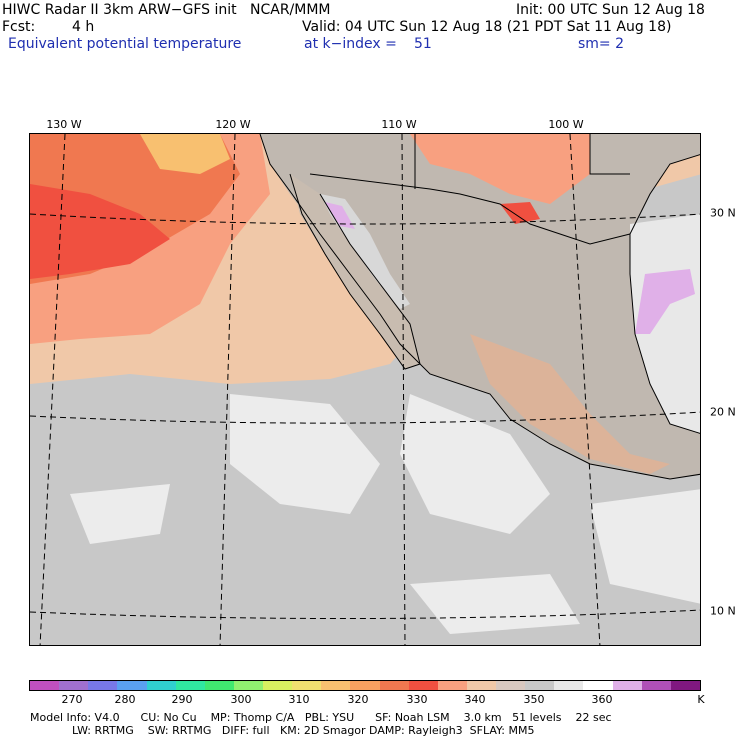  Describe the element at coordinates (403, 389) in the screenshot. I see `meridian-110w` at that location.